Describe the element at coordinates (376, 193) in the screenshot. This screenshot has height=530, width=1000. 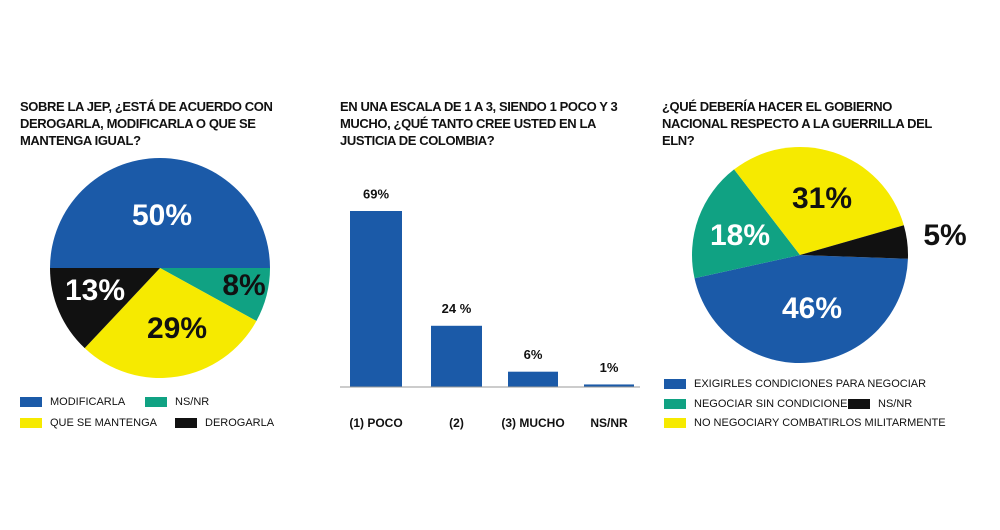
I see `data-label: 69%` at that location.